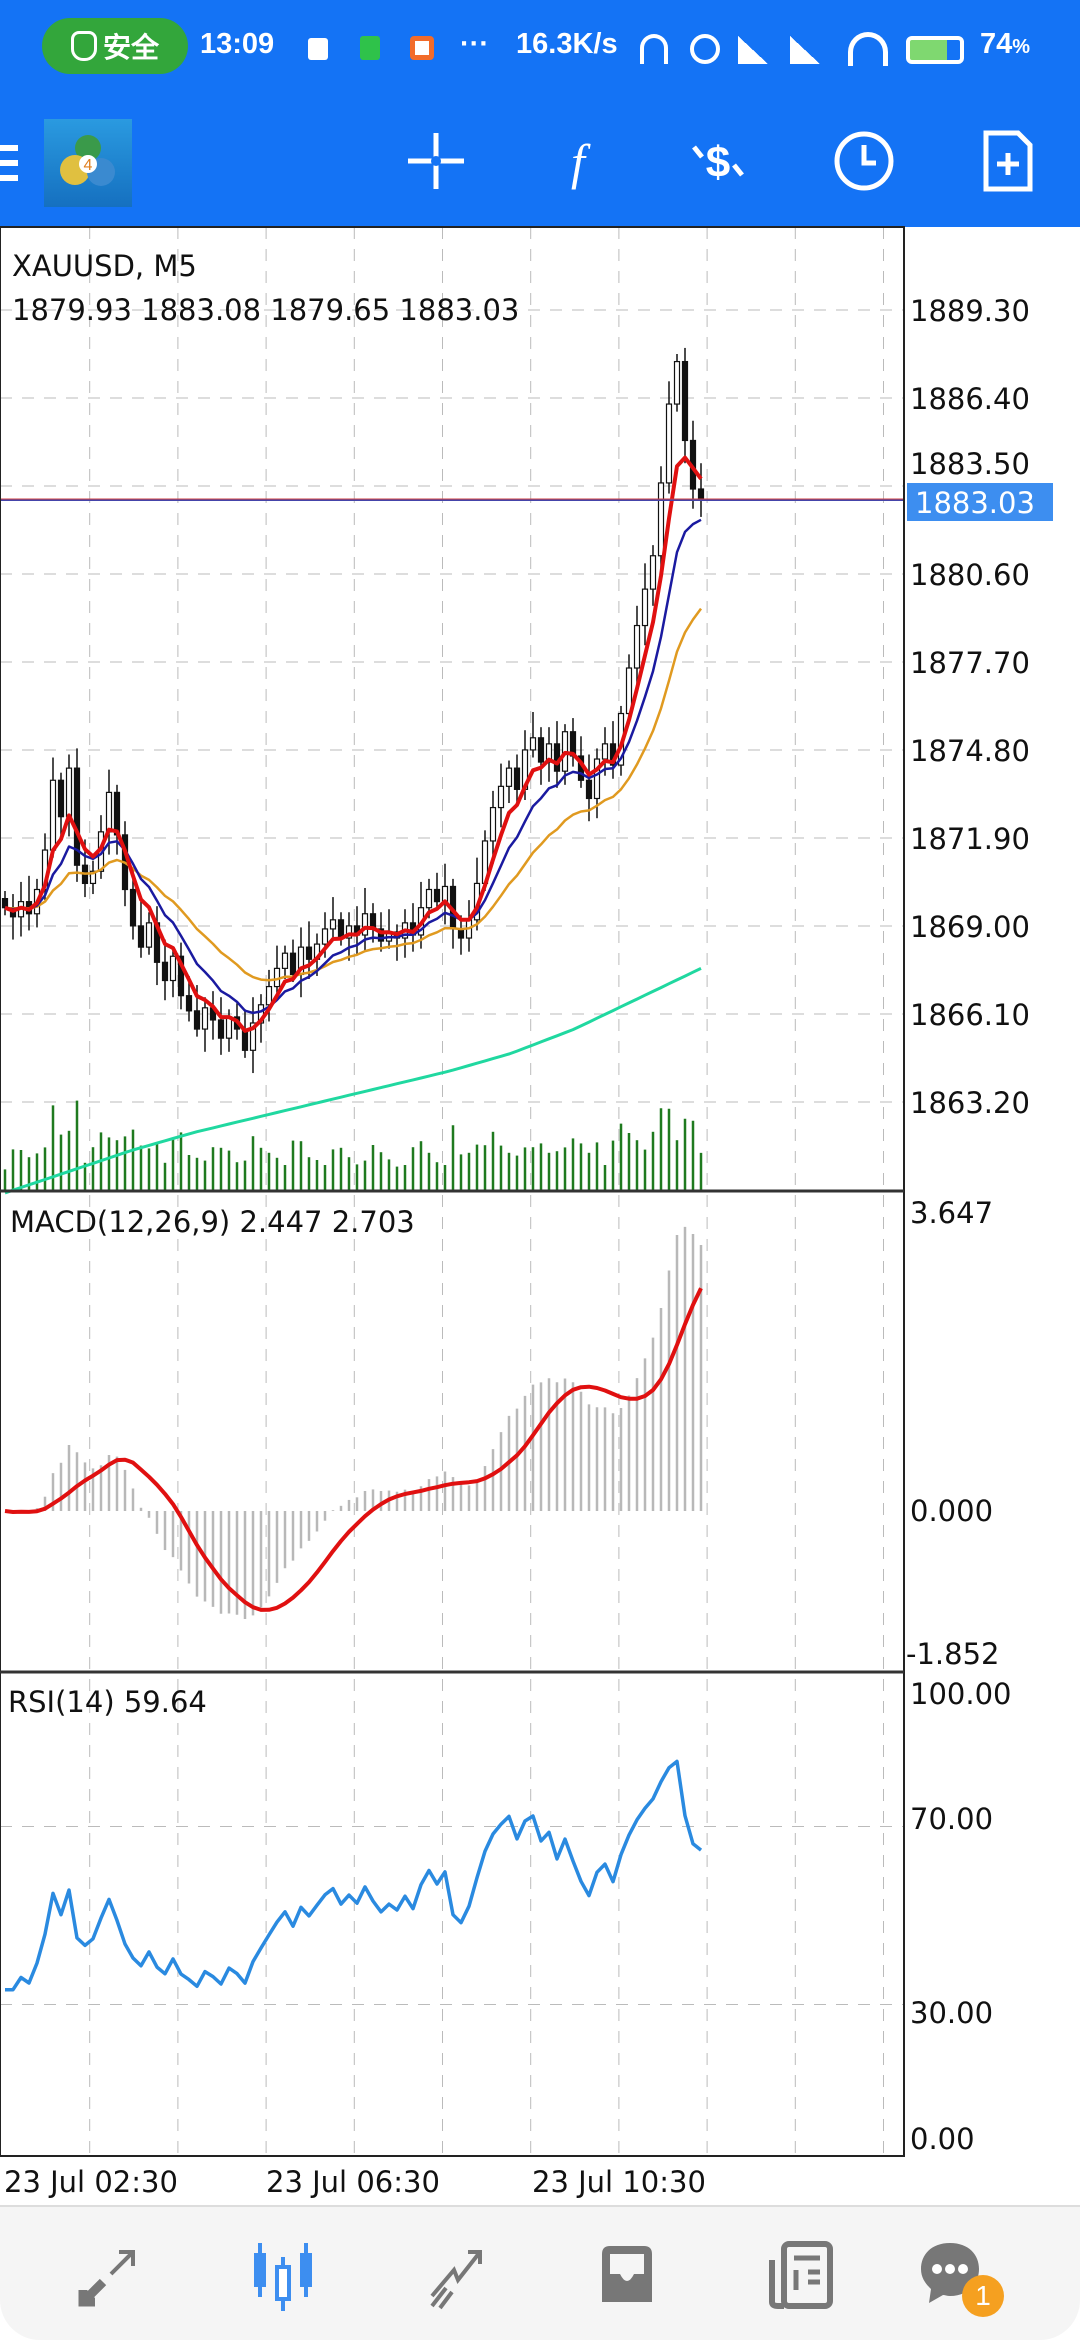 This screenshot has height=2340, width=1080. What do you see at coordinates (1005, 44) in the screenshot?
I see `battery-percent: 74%` at bounding box center [1005, 44].